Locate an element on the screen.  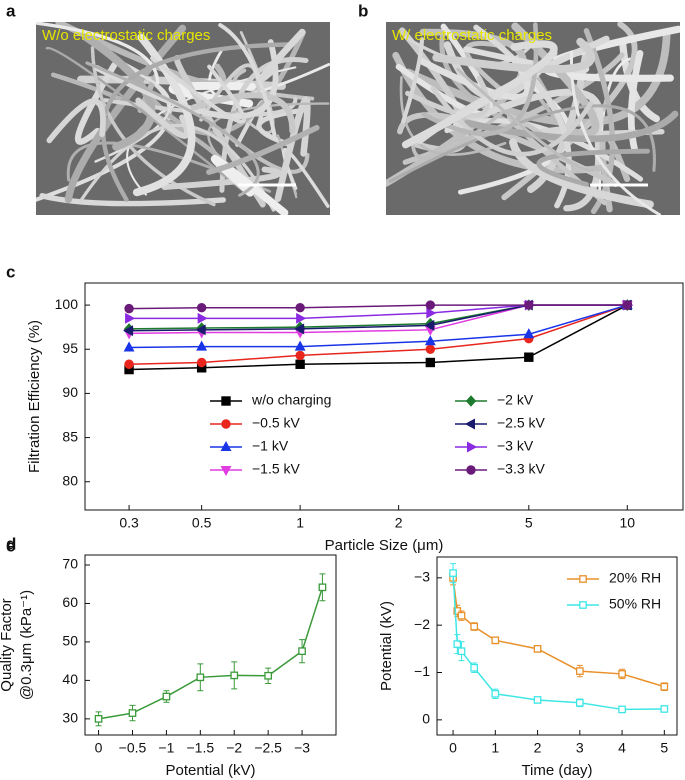
y-tick-label: 85 is located at coordinates (70, 436).